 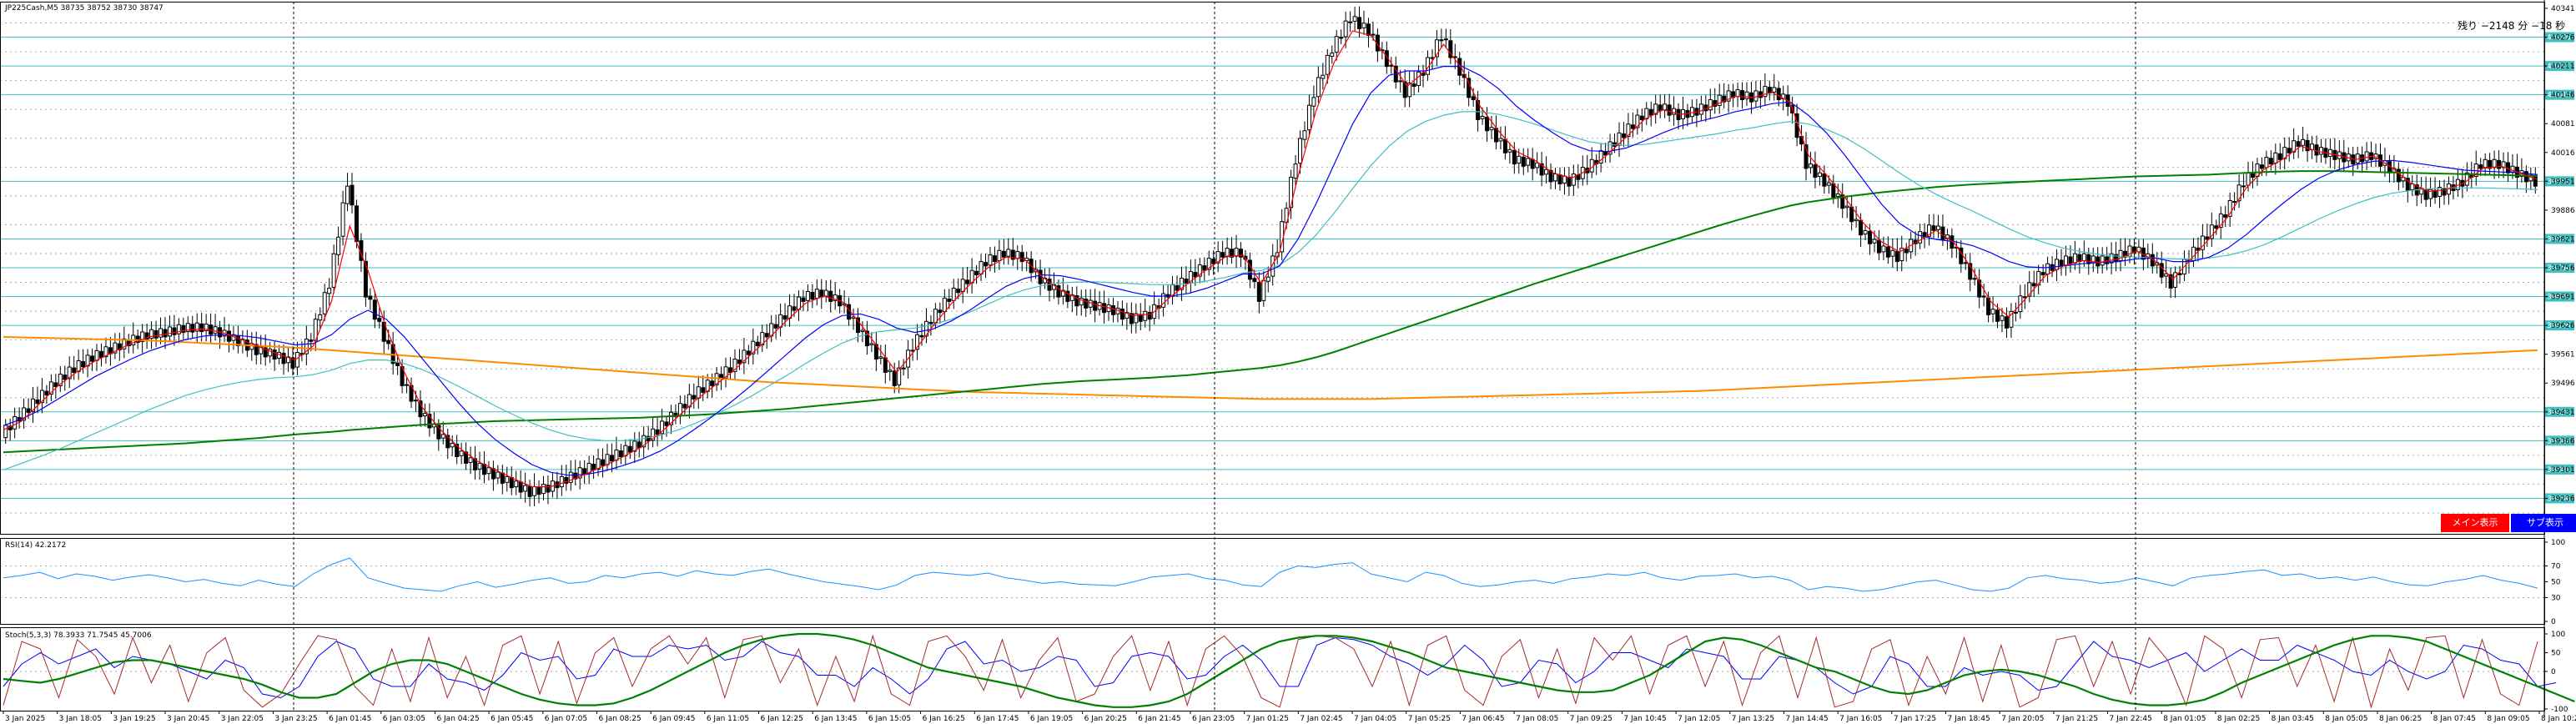 I want to click on time-tick-label: 7 Jan 10:45, so click(x=1644, y=719).